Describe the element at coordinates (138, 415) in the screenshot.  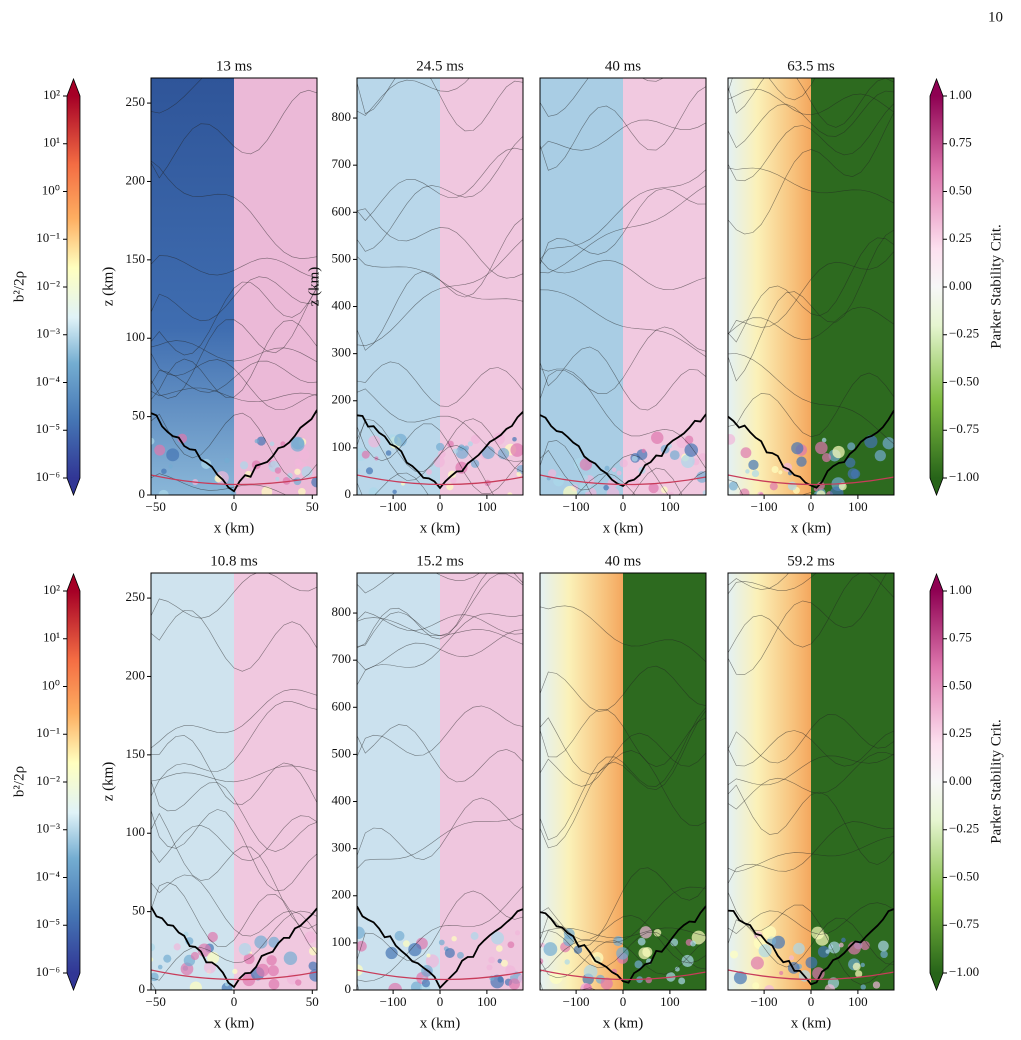
I see `y-tick-label: 50` at that location.